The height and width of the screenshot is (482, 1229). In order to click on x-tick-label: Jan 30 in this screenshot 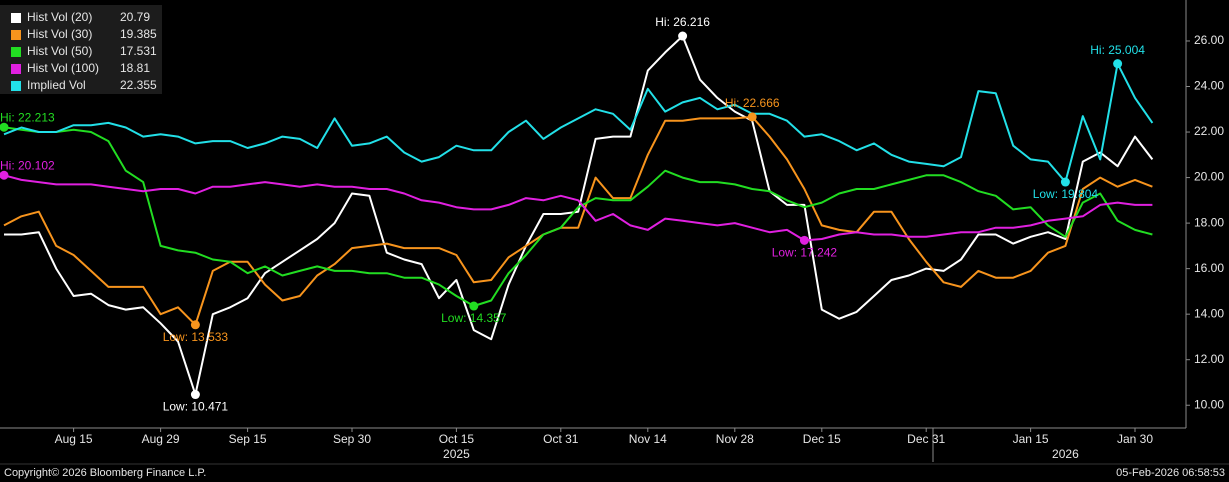, I will do `click(1135, 439)`.